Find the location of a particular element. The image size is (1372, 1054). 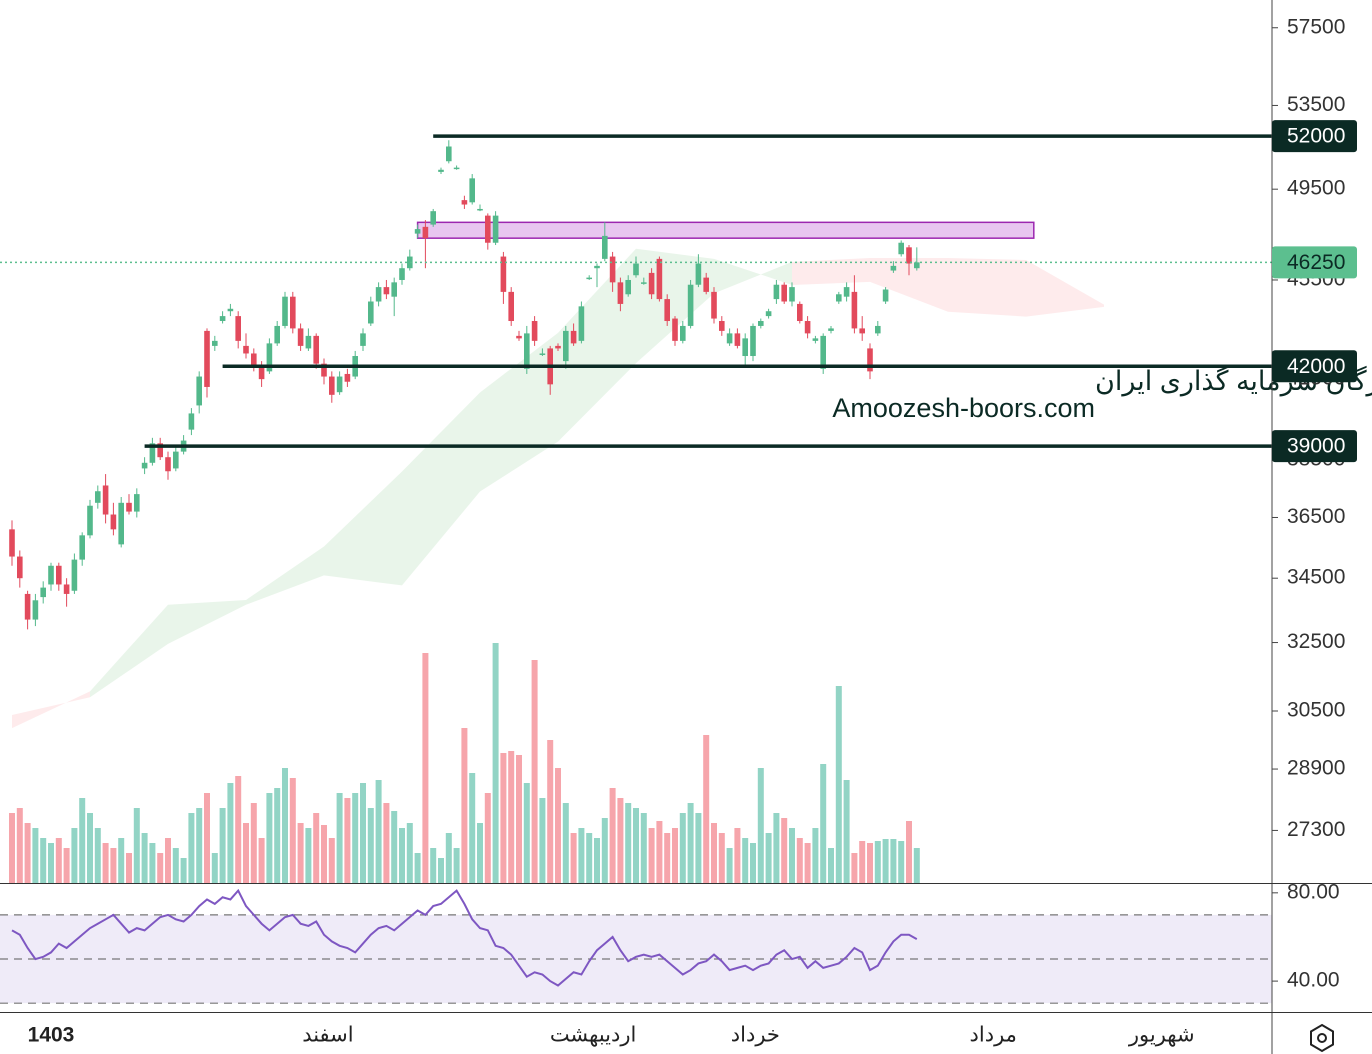

x-tick-label: خرداد is located at coordinates (755, 1035).